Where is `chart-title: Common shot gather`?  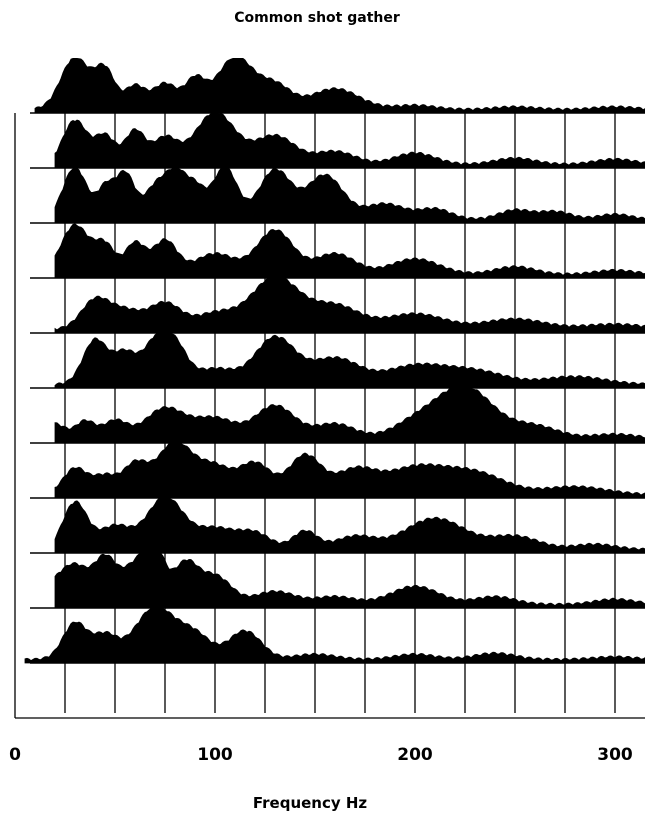
chart-title: Common shot gather is located at coordinates (317, 18).